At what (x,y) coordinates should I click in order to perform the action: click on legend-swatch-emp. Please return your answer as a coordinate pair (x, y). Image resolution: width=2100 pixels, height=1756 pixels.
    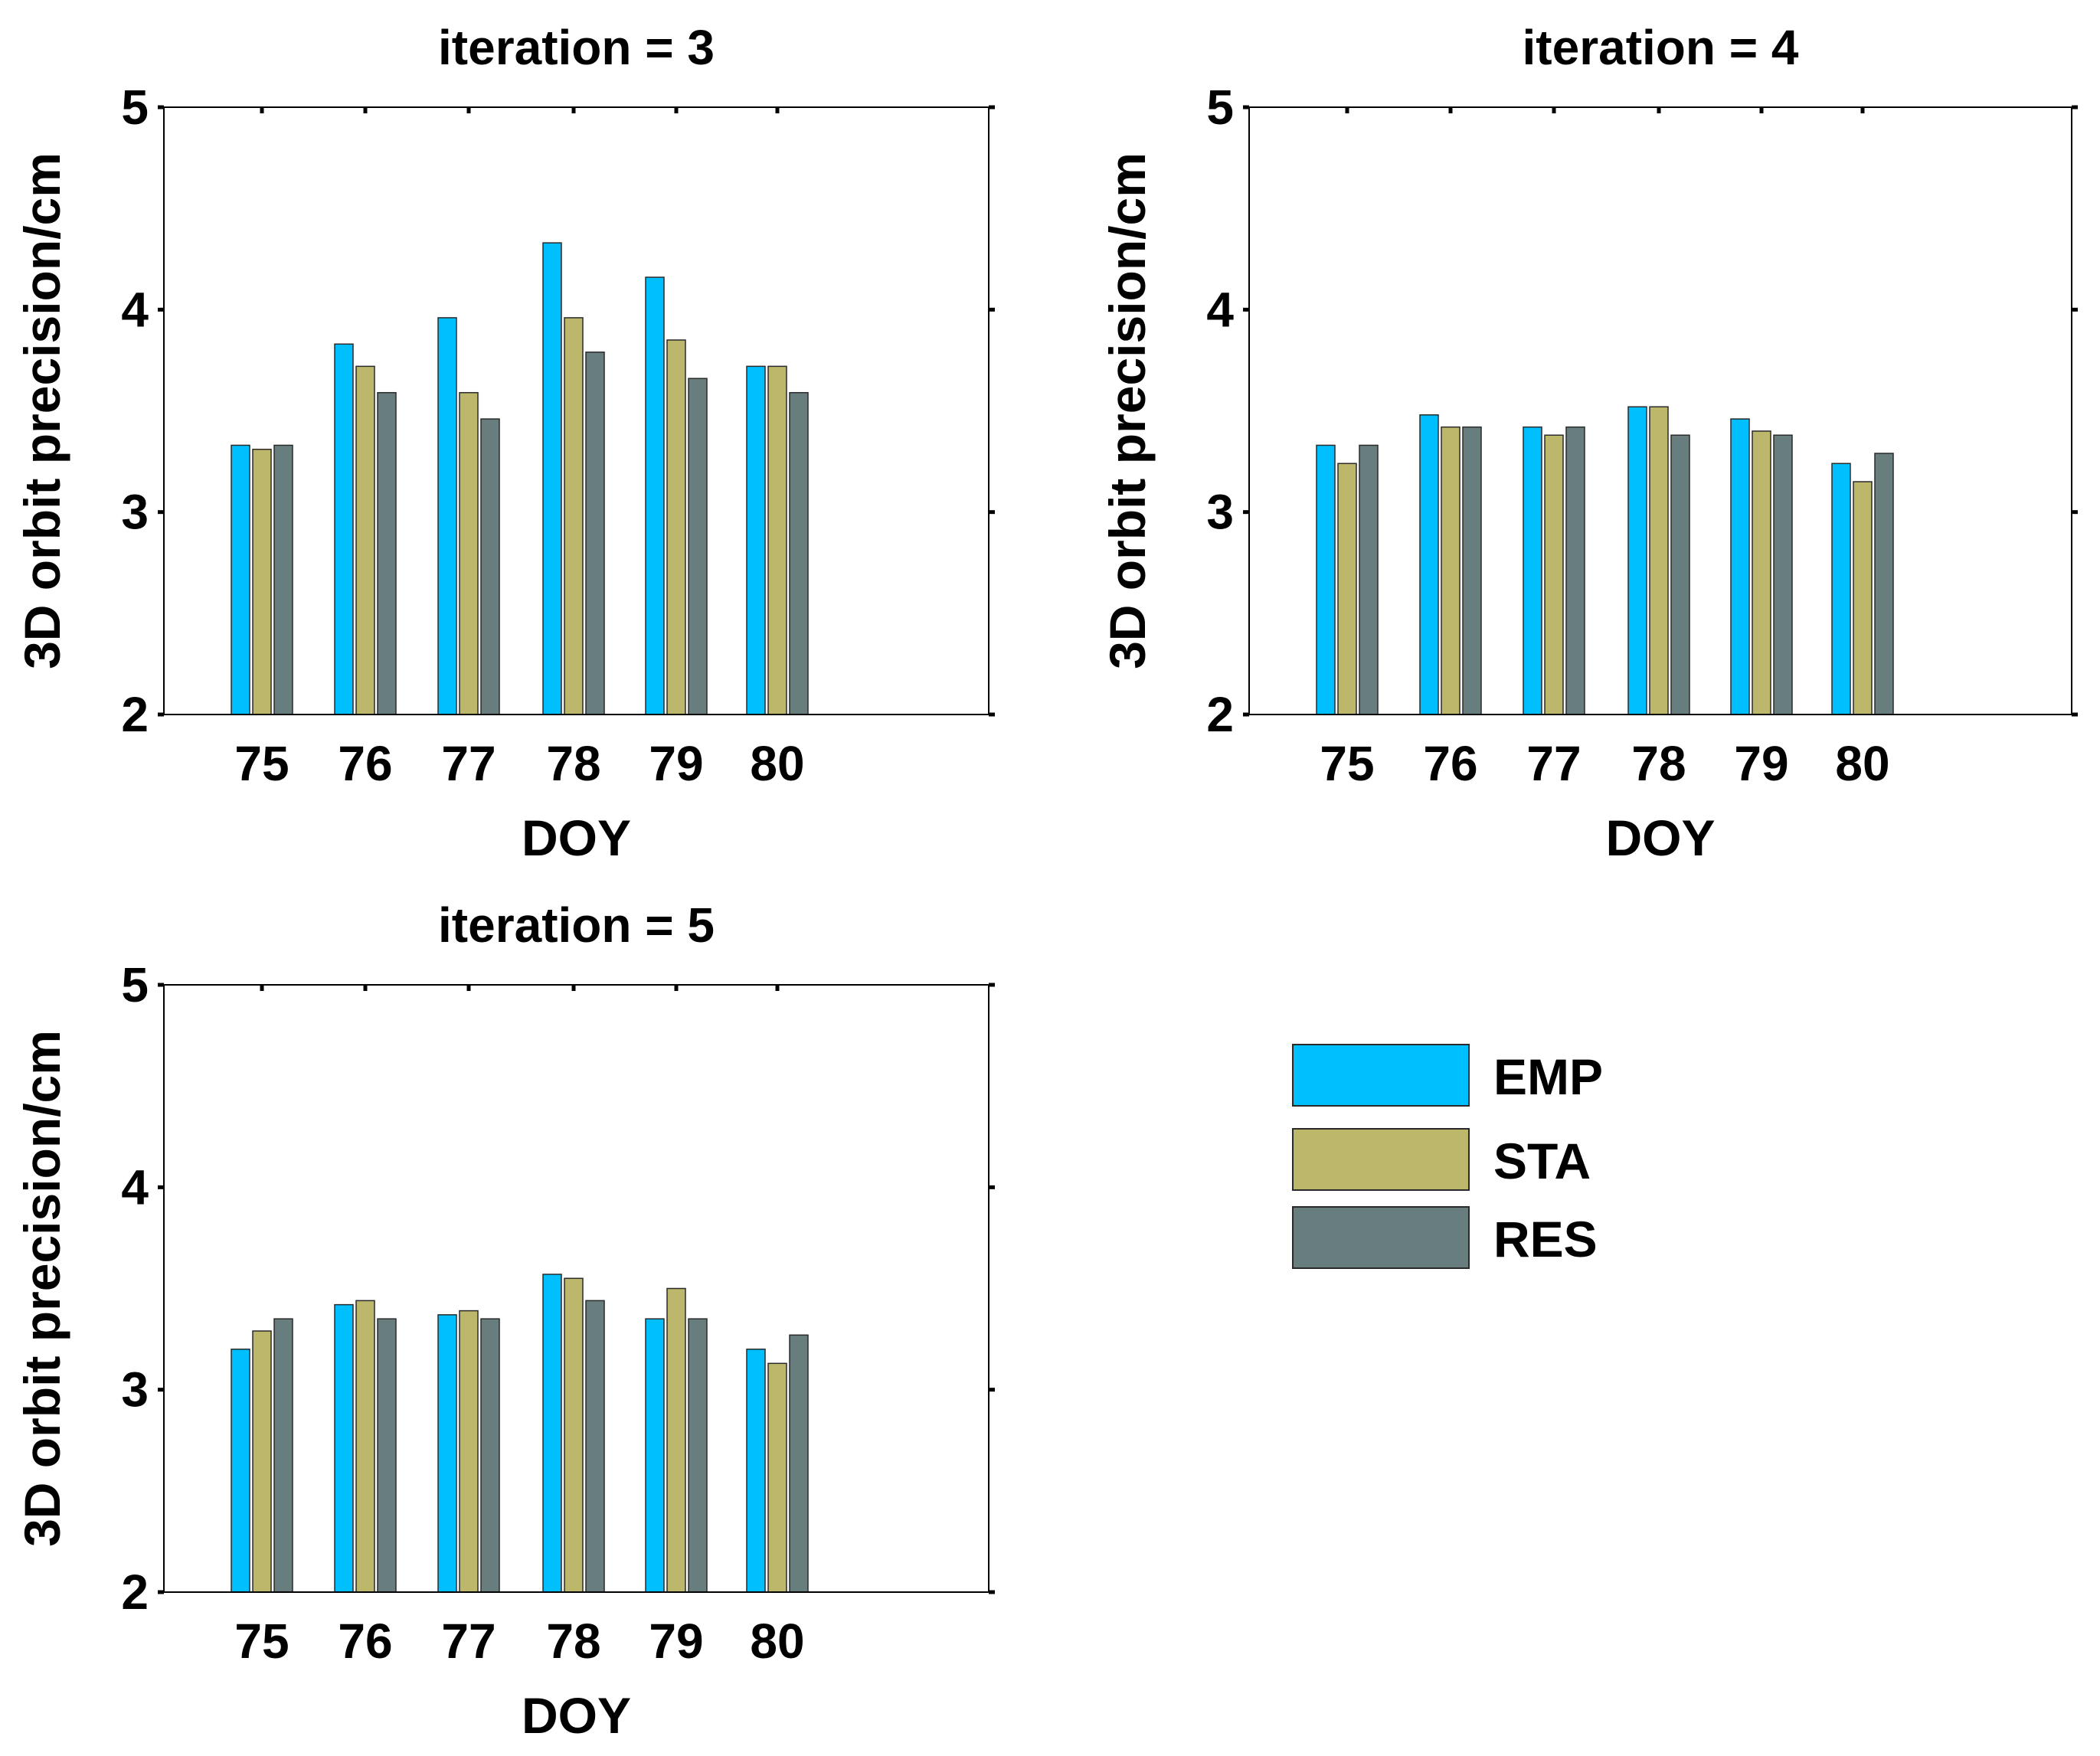
    Looking at the image, I should click on (1381, 1076).